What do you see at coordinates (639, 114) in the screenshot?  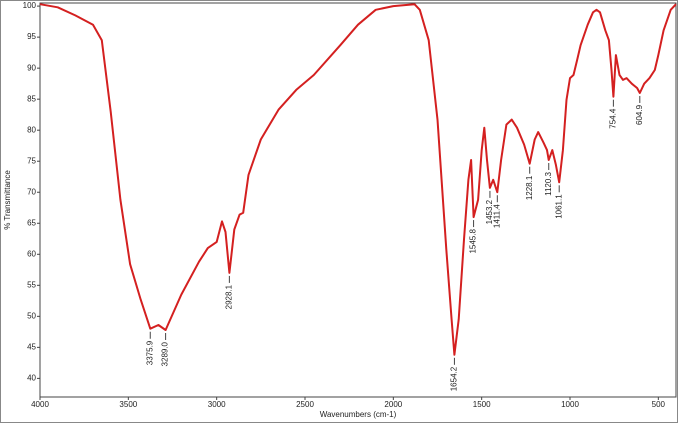 I see `peak-label: 604.9` at bounding box center [639, 114].